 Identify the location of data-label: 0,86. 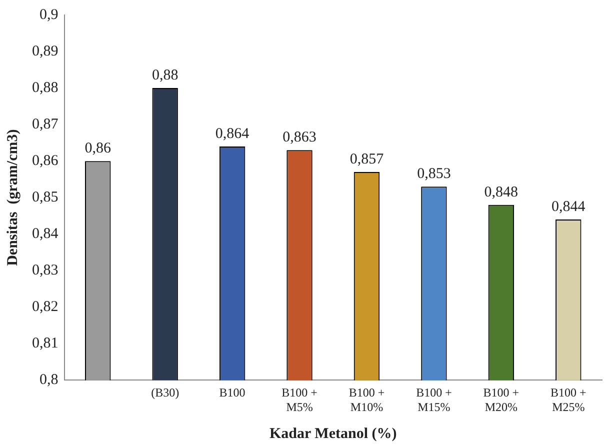
(98, 148).